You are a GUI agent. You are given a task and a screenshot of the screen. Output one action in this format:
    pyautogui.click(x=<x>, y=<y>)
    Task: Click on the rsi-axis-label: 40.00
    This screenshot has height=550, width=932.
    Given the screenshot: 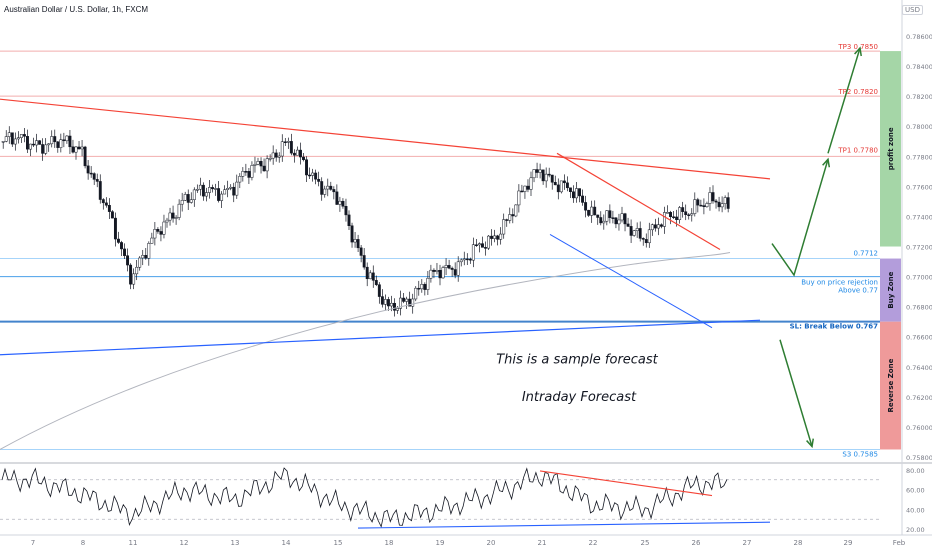 What is the action you would take?
    pyautogui.click(x=915, y=510)
    